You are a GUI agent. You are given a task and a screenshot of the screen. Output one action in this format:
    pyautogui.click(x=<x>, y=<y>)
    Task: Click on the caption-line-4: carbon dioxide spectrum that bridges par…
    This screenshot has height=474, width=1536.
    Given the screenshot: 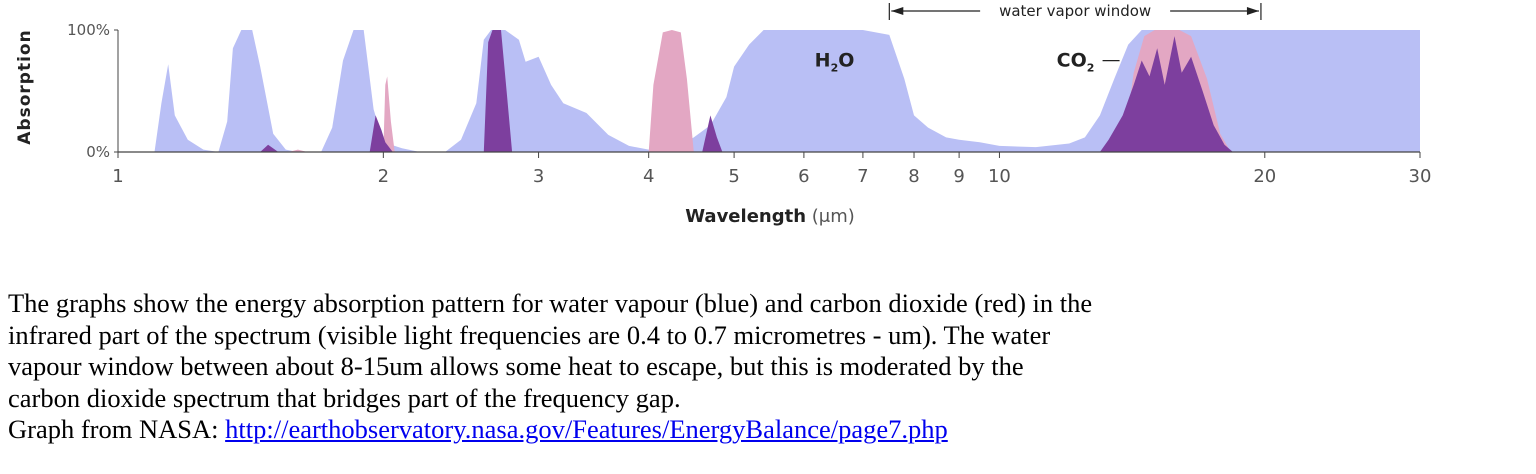 What is the action you would take?
    pyautogui.click(x=344, y=397)
    